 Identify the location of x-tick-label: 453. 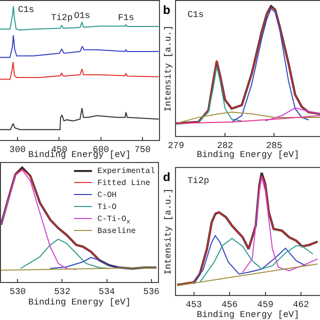
(194, 305).